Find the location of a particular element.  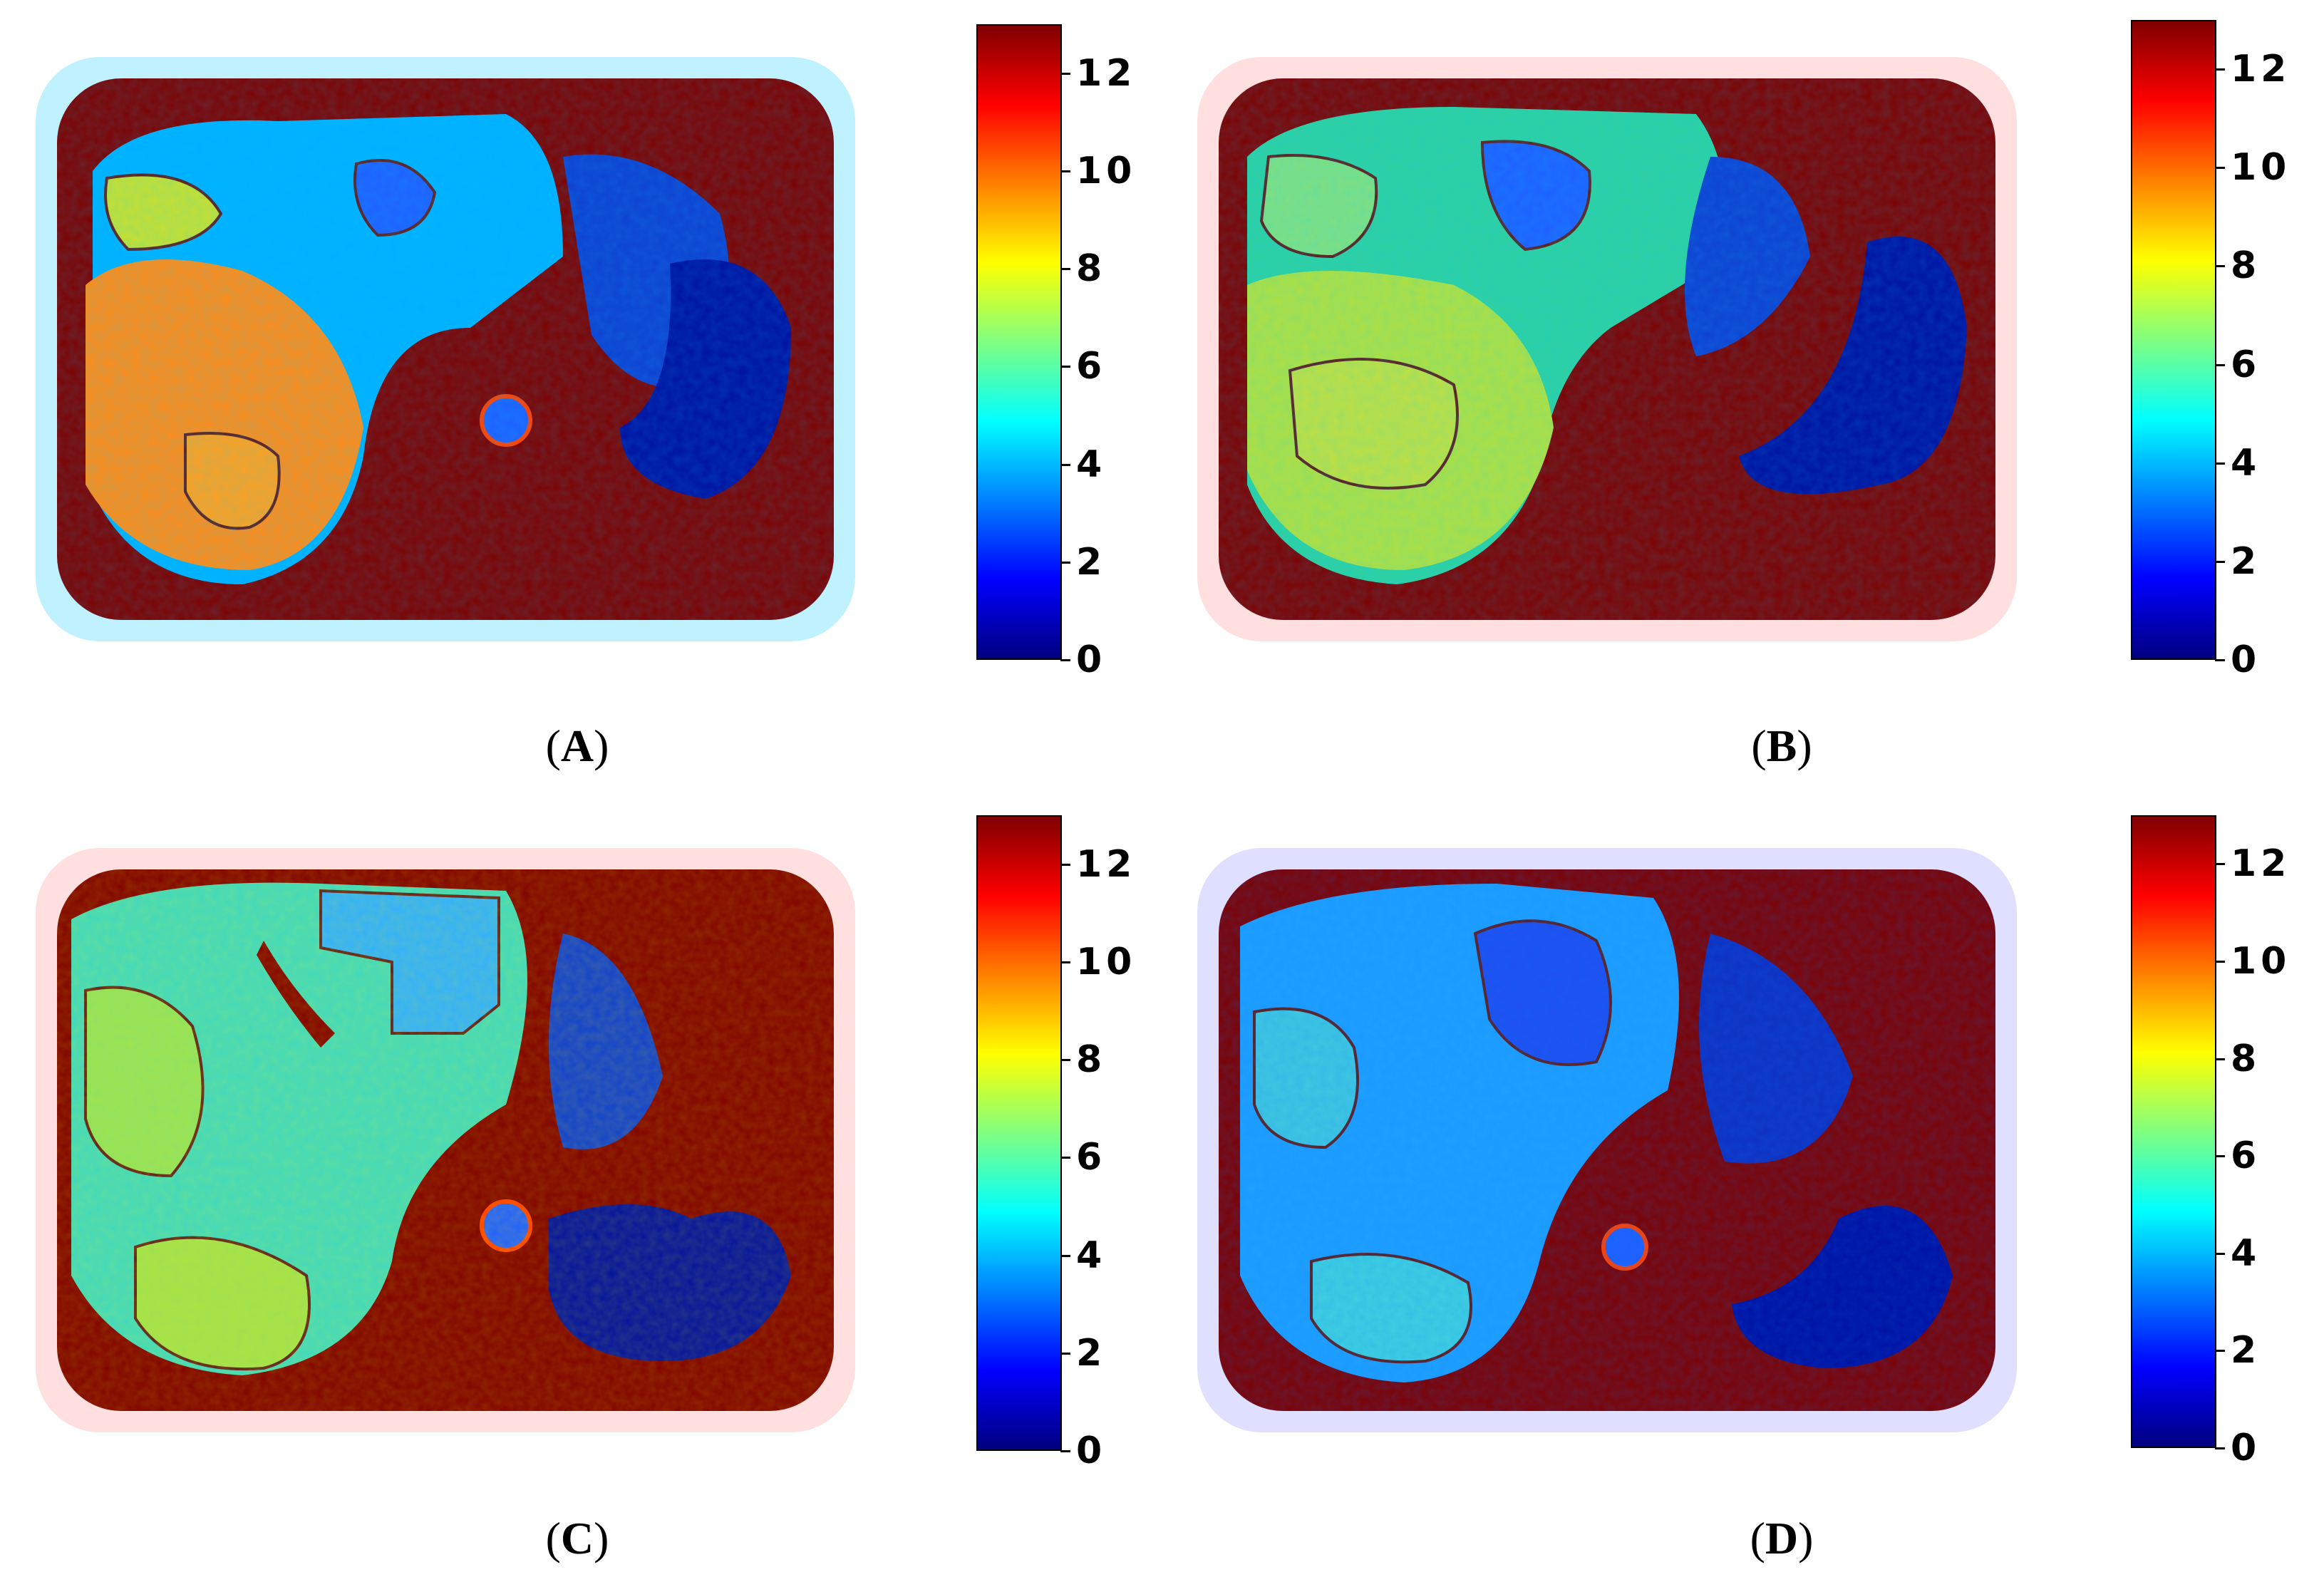

panel-caption-a: (A) is located at coordinates (577, 745).